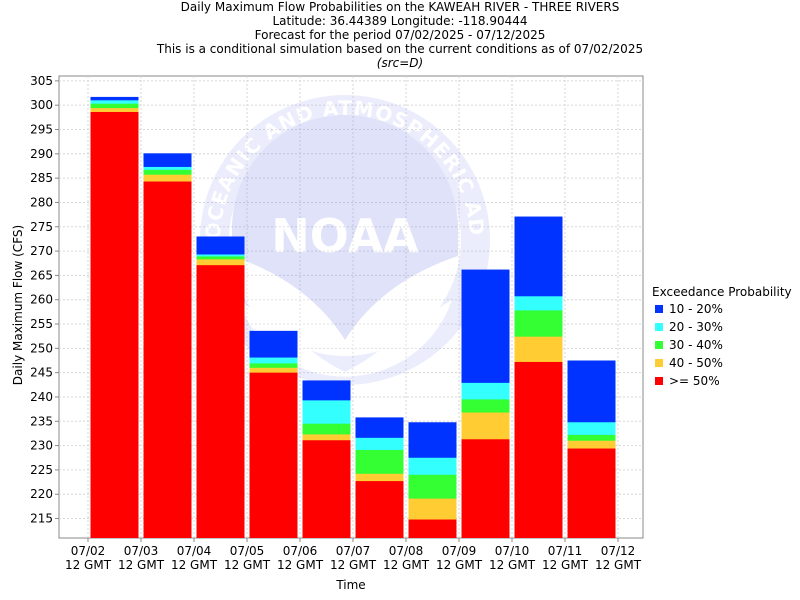  What do you see at coordinates (41, 494) in the screenshot?
I see `y-tick-label: 220` at bounding box center [41, 494].